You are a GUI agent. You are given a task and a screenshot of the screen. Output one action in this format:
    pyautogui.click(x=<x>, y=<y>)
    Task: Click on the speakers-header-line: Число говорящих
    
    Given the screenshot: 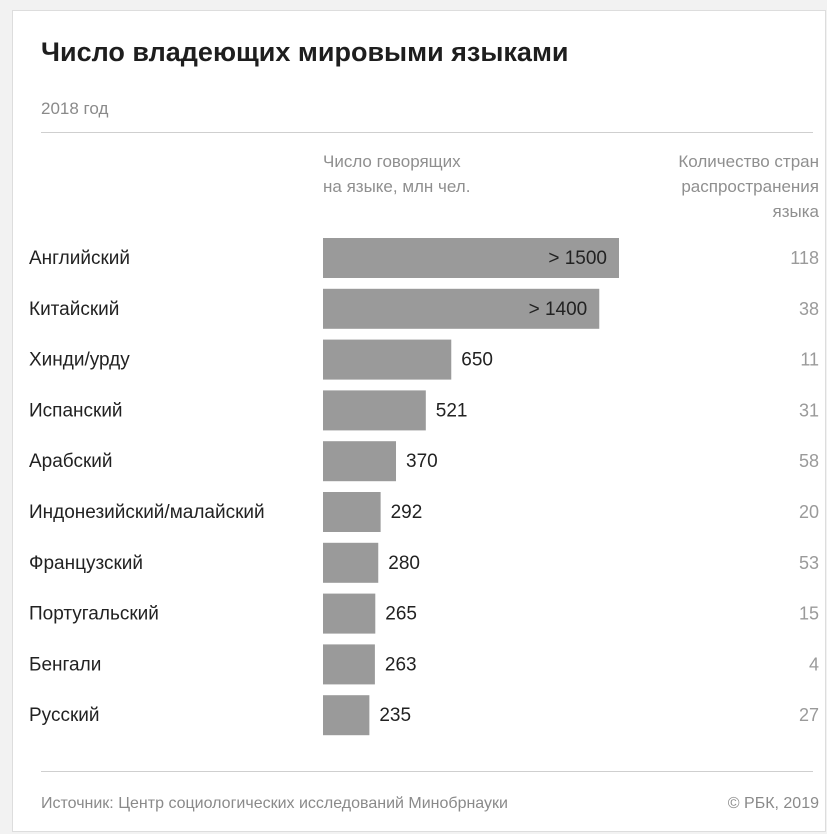 What is the action you would take?
    pyautogui.click(x=392, y=161)
    